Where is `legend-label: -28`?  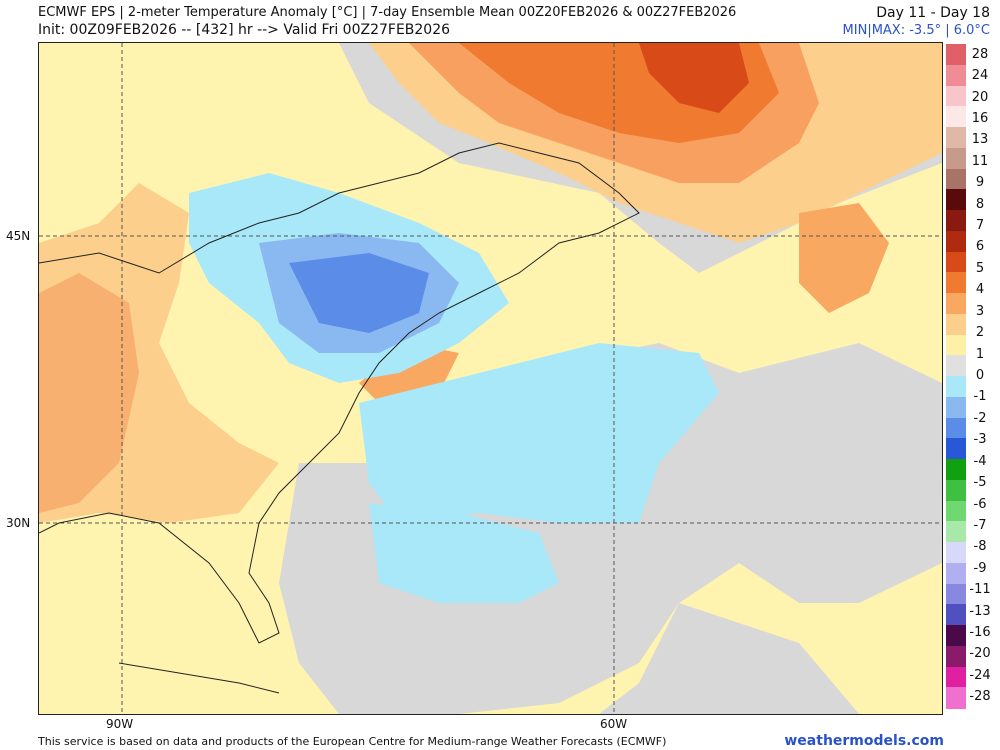 legend-label: -28 is located at coordinates (980, 697).